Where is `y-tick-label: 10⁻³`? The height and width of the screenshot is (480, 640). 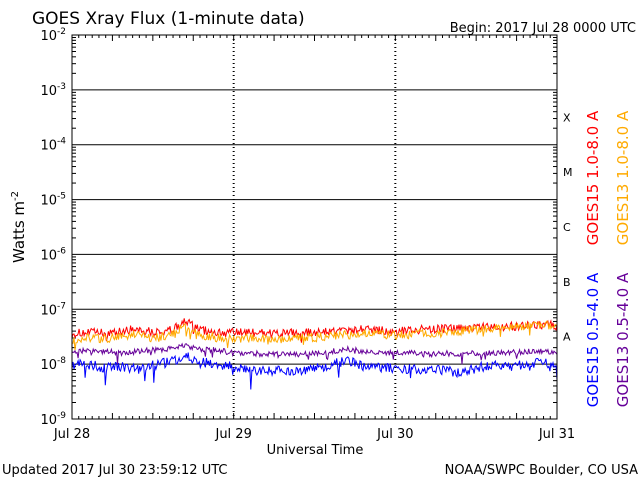
y-tick-label: 10⁻³ is located at coordinates (53, 90).